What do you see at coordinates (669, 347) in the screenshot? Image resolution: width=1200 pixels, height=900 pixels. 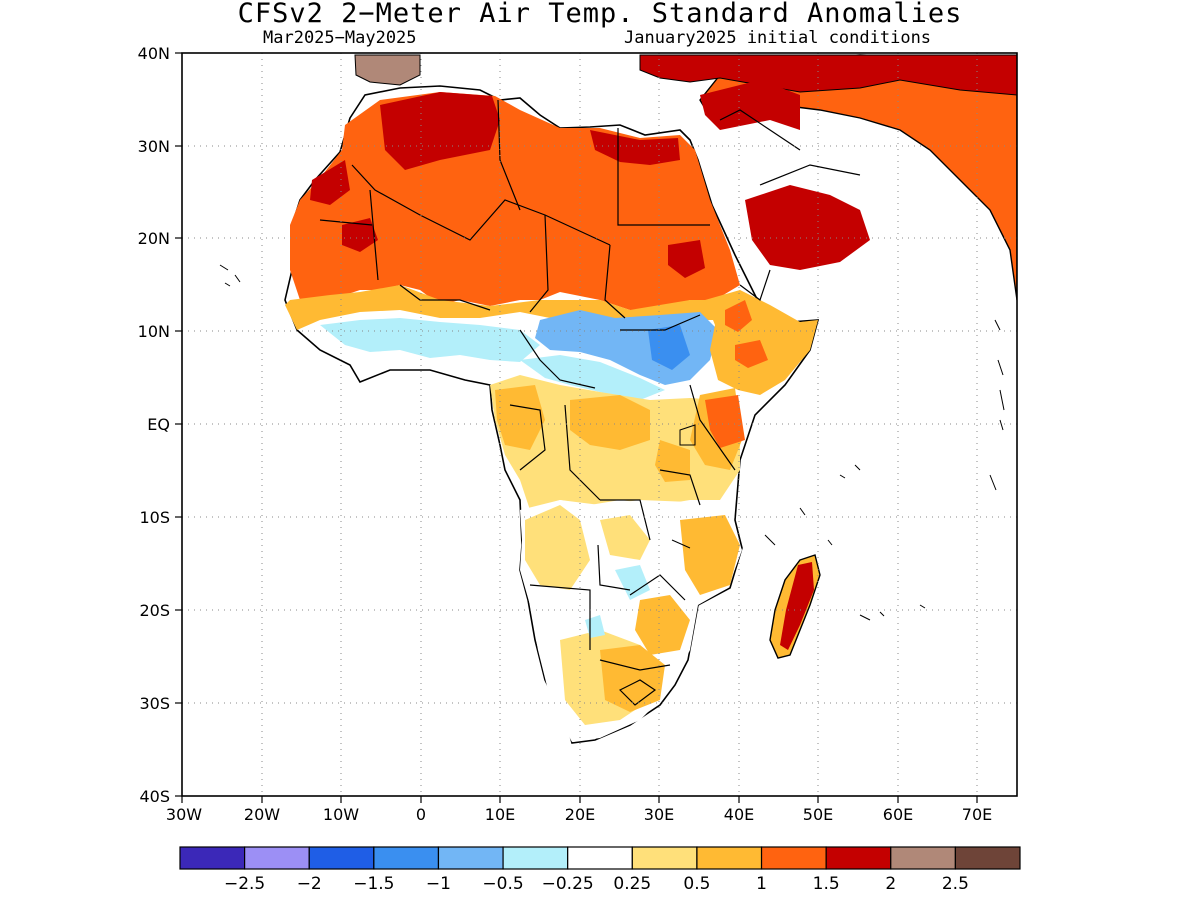 I see `anomaly-south-sudan-darkblue` at bounding box center [669, 347].